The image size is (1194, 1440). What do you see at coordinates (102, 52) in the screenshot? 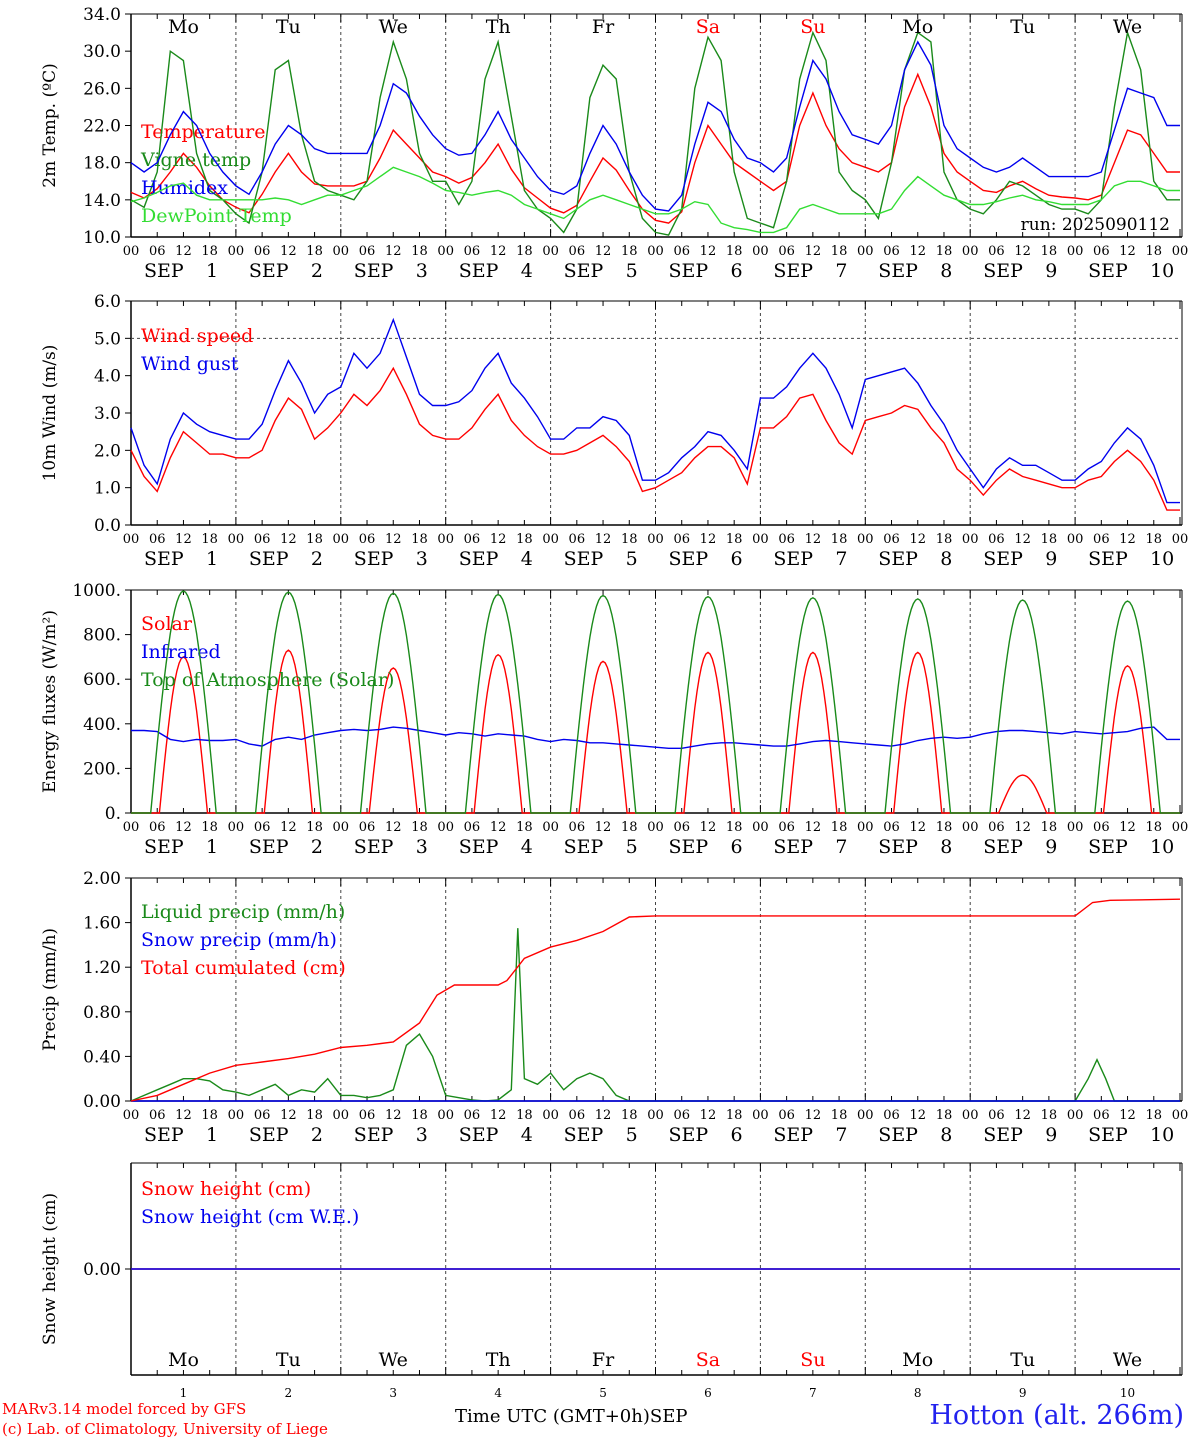
I see `panel-1-y-tick-label: 30.0` at bounding box center [102, 52].